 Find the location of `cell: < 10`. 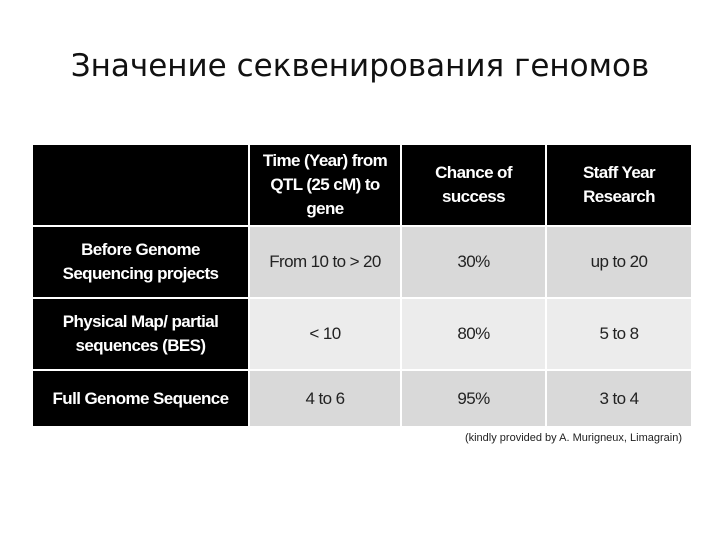

cell: < 10 is located at coordinates (325, 334).